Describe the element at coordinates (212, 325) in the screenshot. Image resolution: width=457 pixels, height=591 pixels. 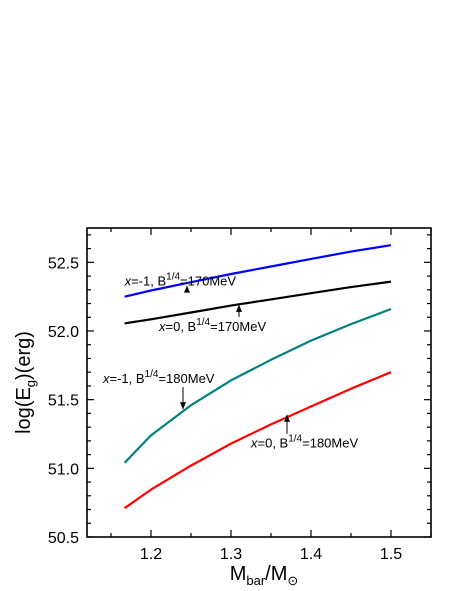
I see `annotation-label: x=0, B1/4=170MeV` at that location.